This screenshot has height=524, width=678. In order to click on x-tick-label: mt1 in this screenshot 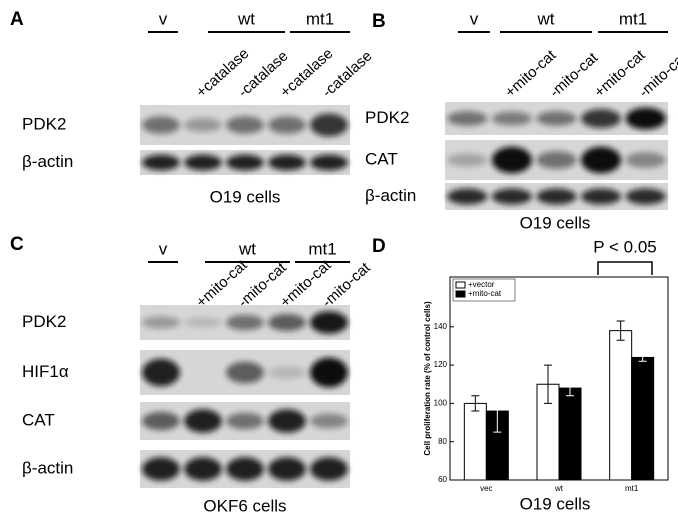, I will do `click(632, 488)`.